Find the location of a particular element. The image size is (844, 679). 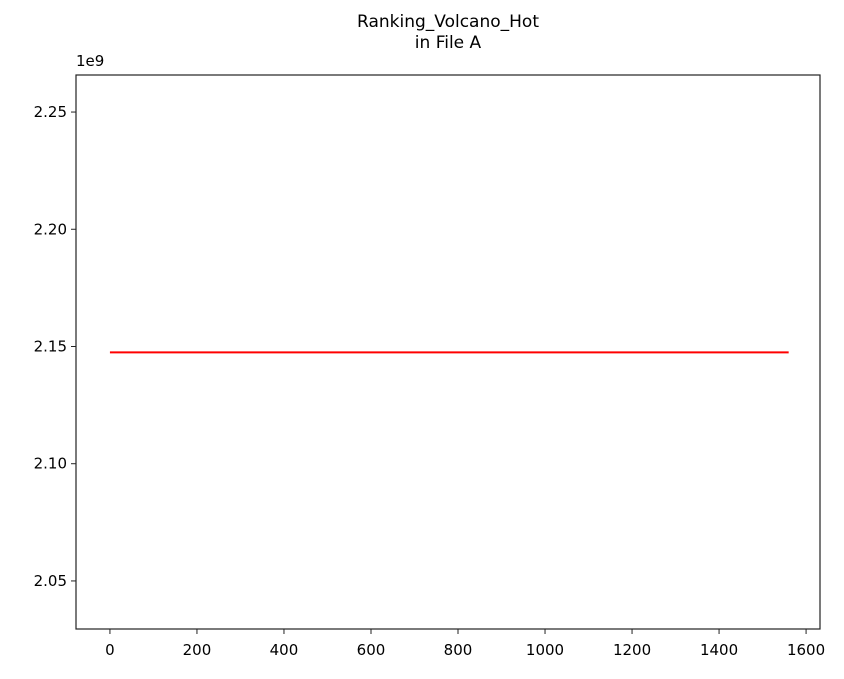

x-tick-label: 400 is located at coordinates (284, 650).